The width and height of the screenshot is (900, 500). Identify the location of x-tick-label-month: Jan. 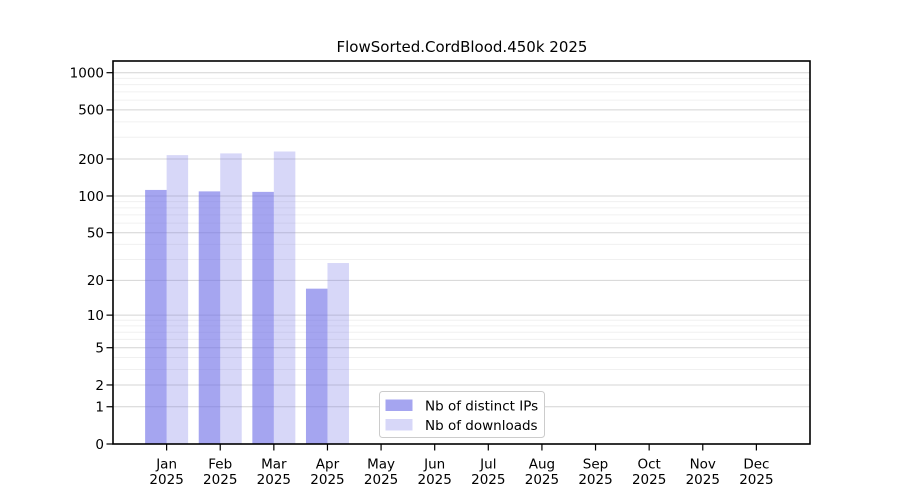
(166, 465).